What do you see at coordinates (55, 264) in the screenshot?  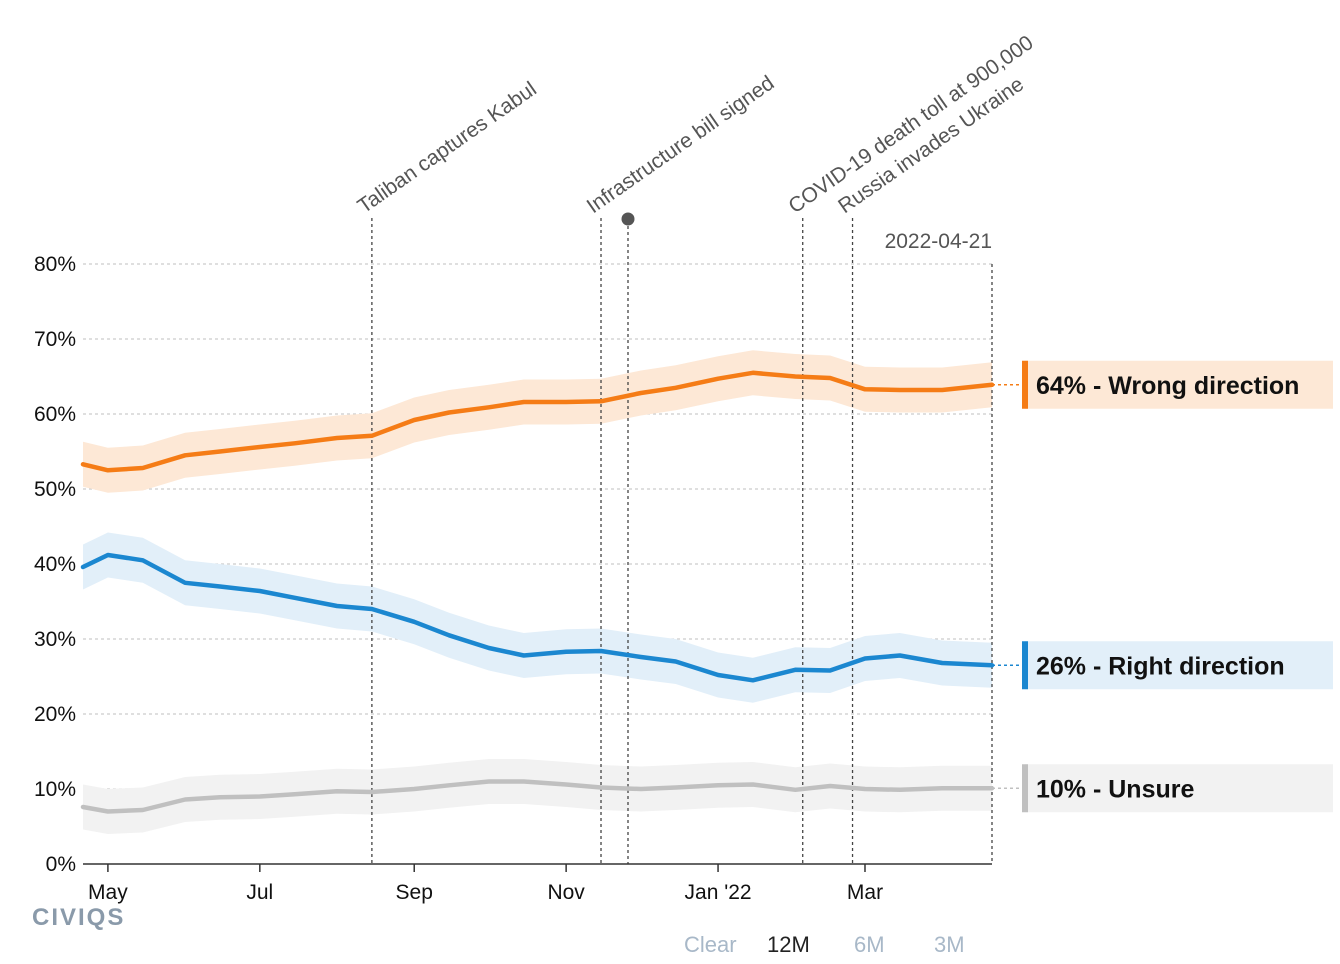 I see `y-tick-label: 80%` at bounding box center [55, 264].